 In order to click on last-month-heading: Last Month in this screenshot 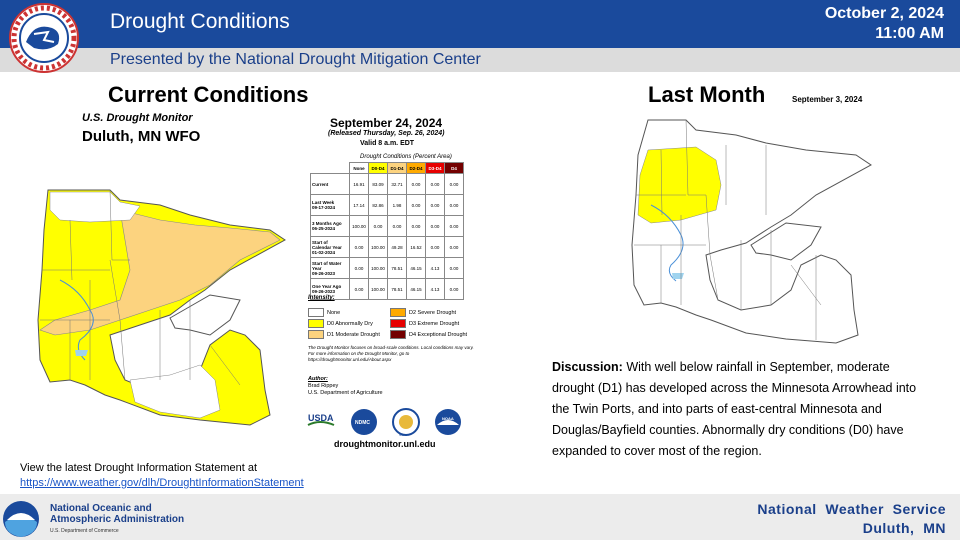, I will do `click(707, 94)`.